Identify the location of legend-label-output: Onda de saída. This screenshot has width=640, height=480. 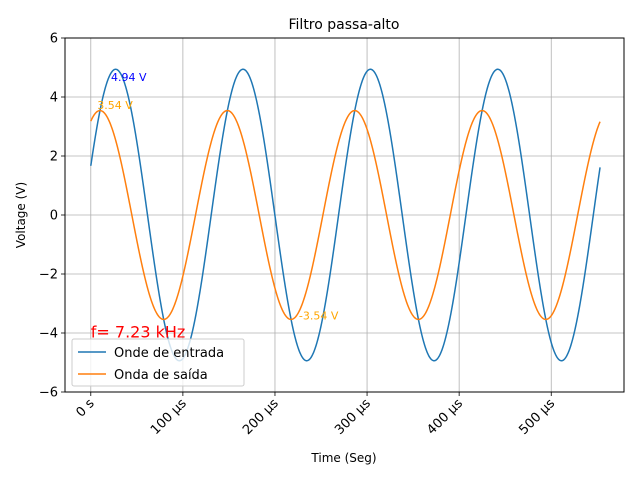
(161, 375).